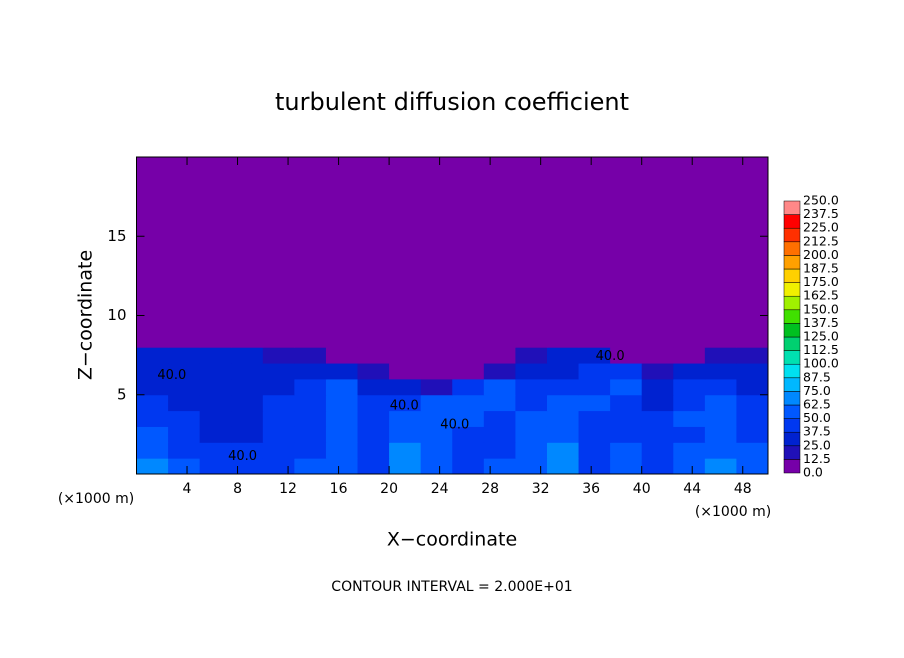 This screenshot has height=658, width=904. What do you see at coordinates (821, 268) in the screenshot?
I see `colorbar-tick-label: 187.5` at bounding box center [821, 268].